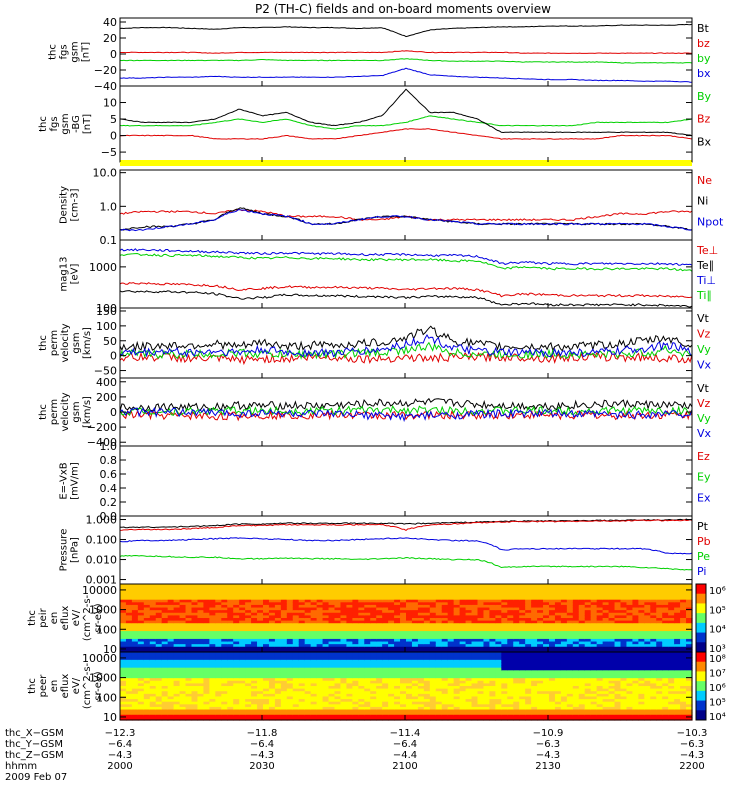  Describe the element at coordinates (64, 550) in the screenshot. I see `y-axis-label: Pressure` at that location.